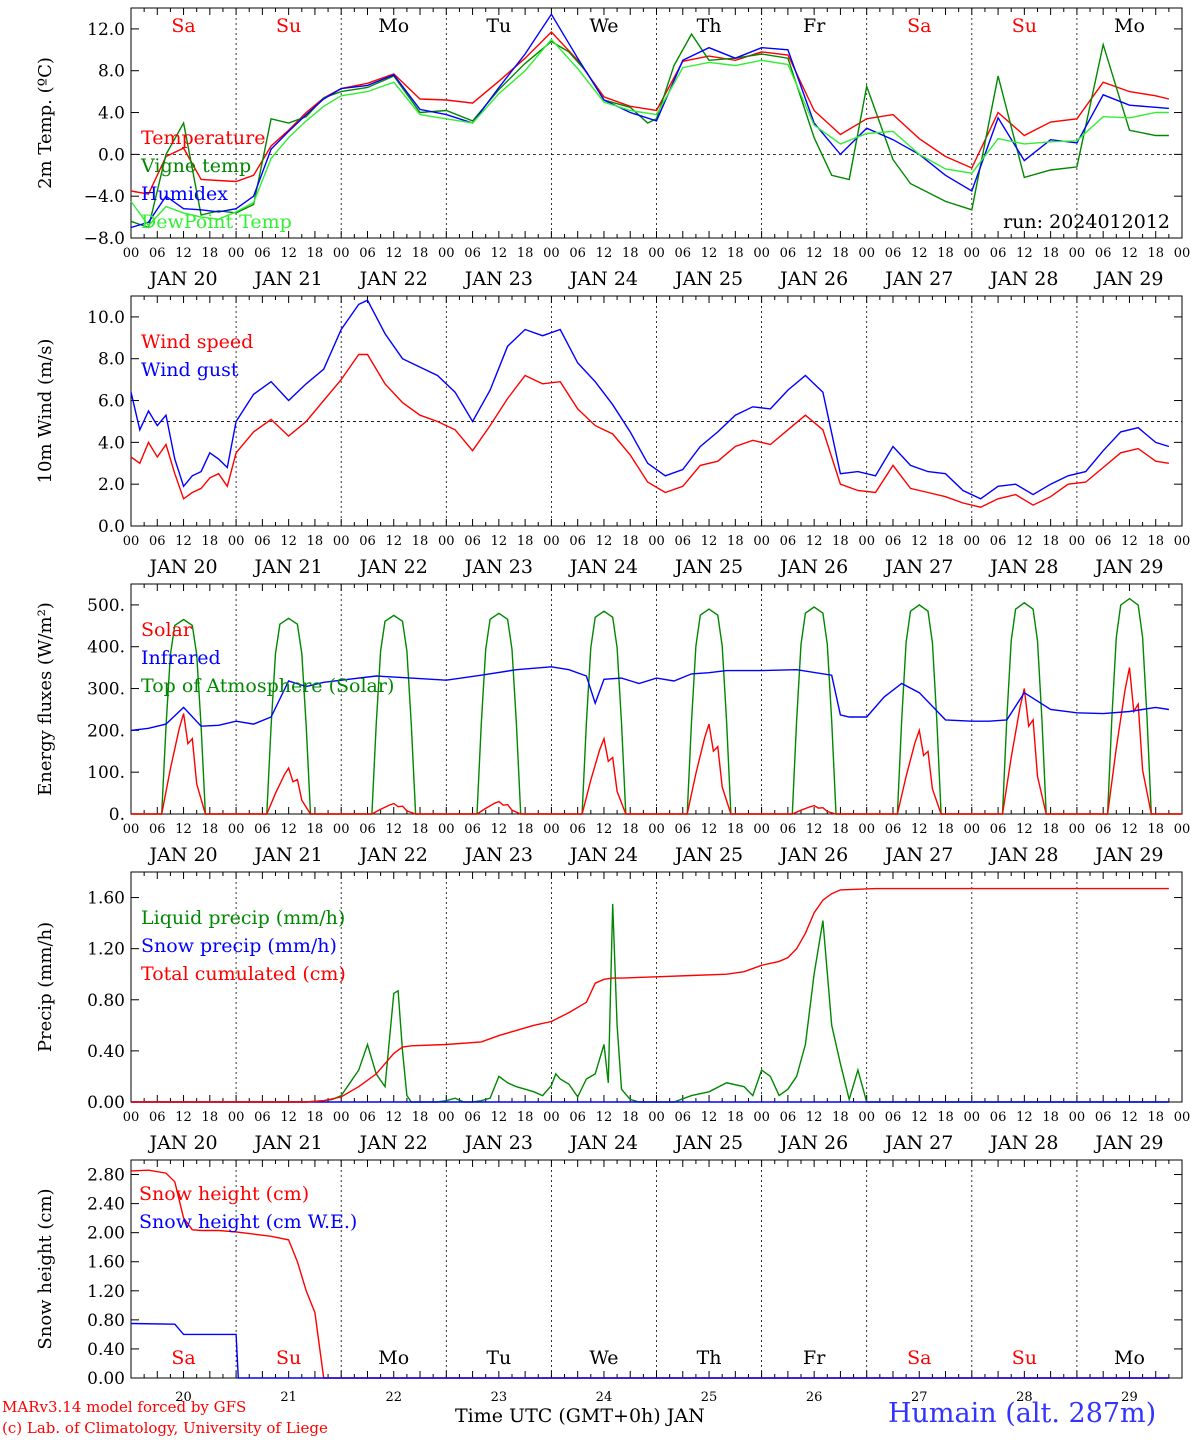 This screenshot has height=1440, width=1194. Describe the element at coordinates (1128, 855) in the screenshot. I see `date-label: JAN 29` at that location.